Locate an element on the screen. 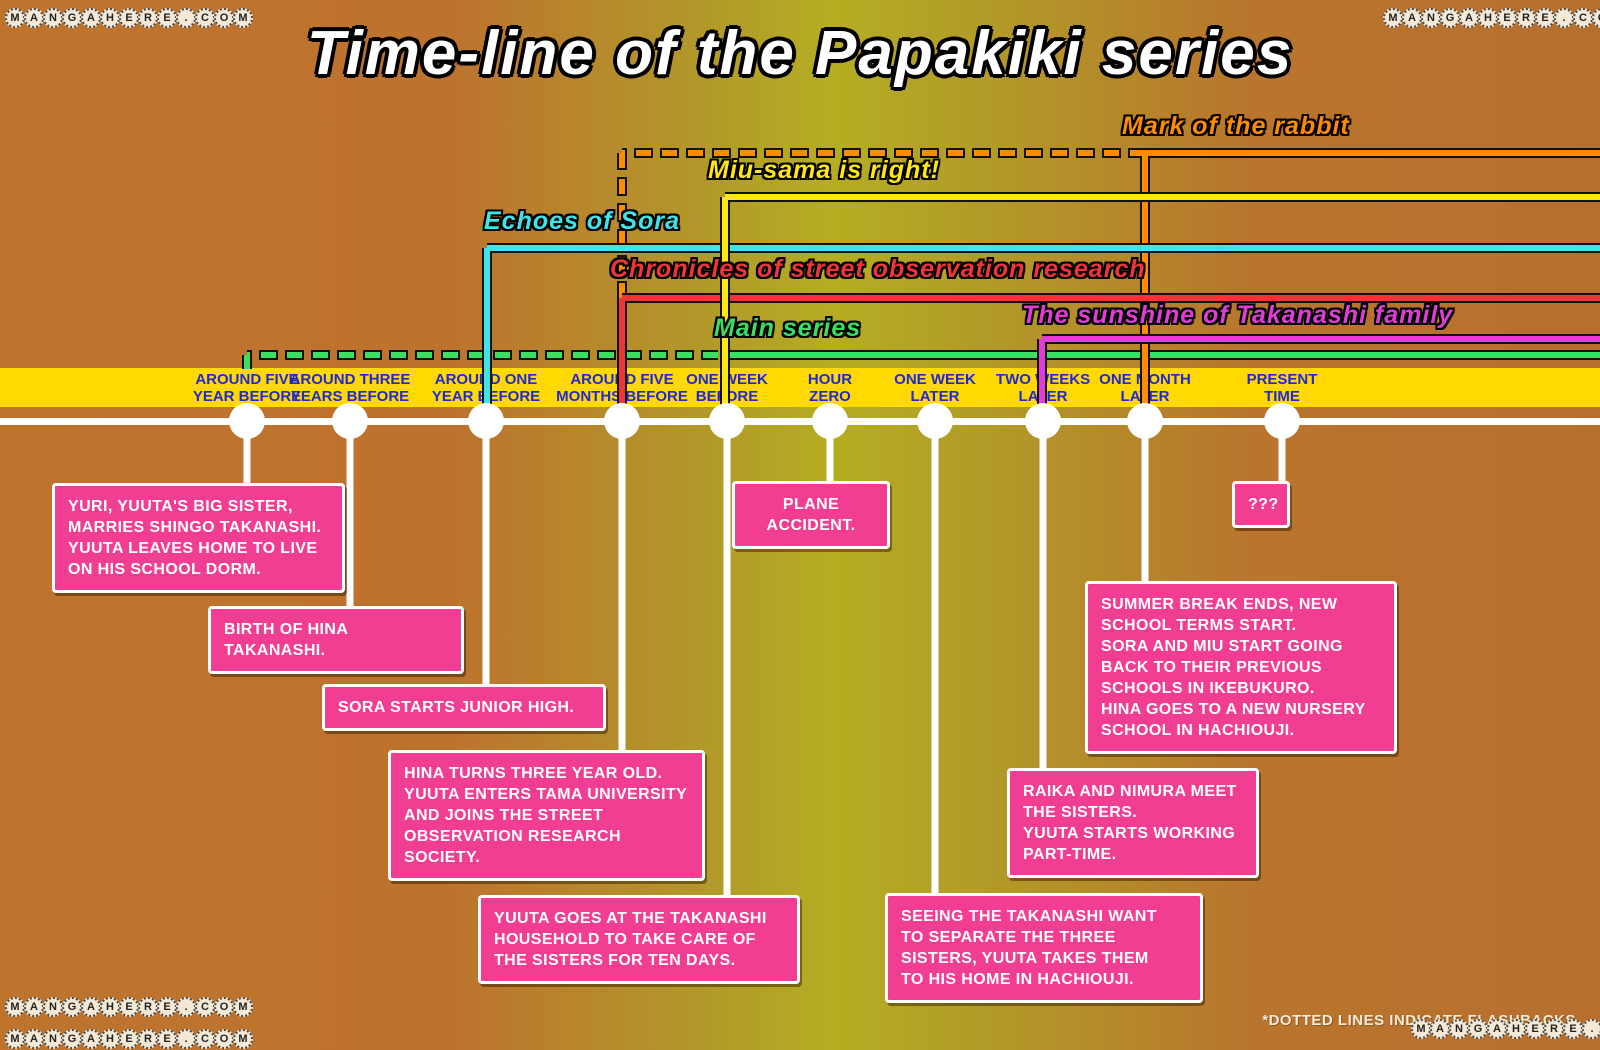  series-line-main-series is located at coordinates (921, 359).